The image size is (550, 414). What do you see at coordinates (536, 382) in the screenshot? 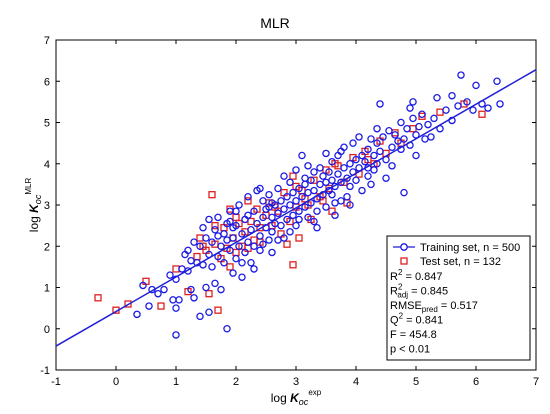
I see `x-tick-label: 7` at bounding box center [536, 382].